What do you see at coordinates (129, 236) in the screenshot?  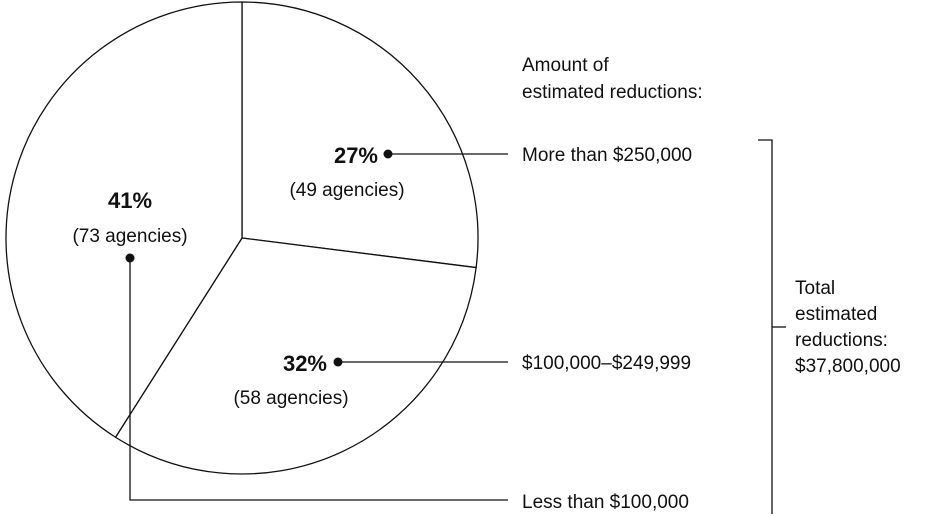 I see `slice-count-label-2: (73 agencies)` at bounding box center [129, 236].